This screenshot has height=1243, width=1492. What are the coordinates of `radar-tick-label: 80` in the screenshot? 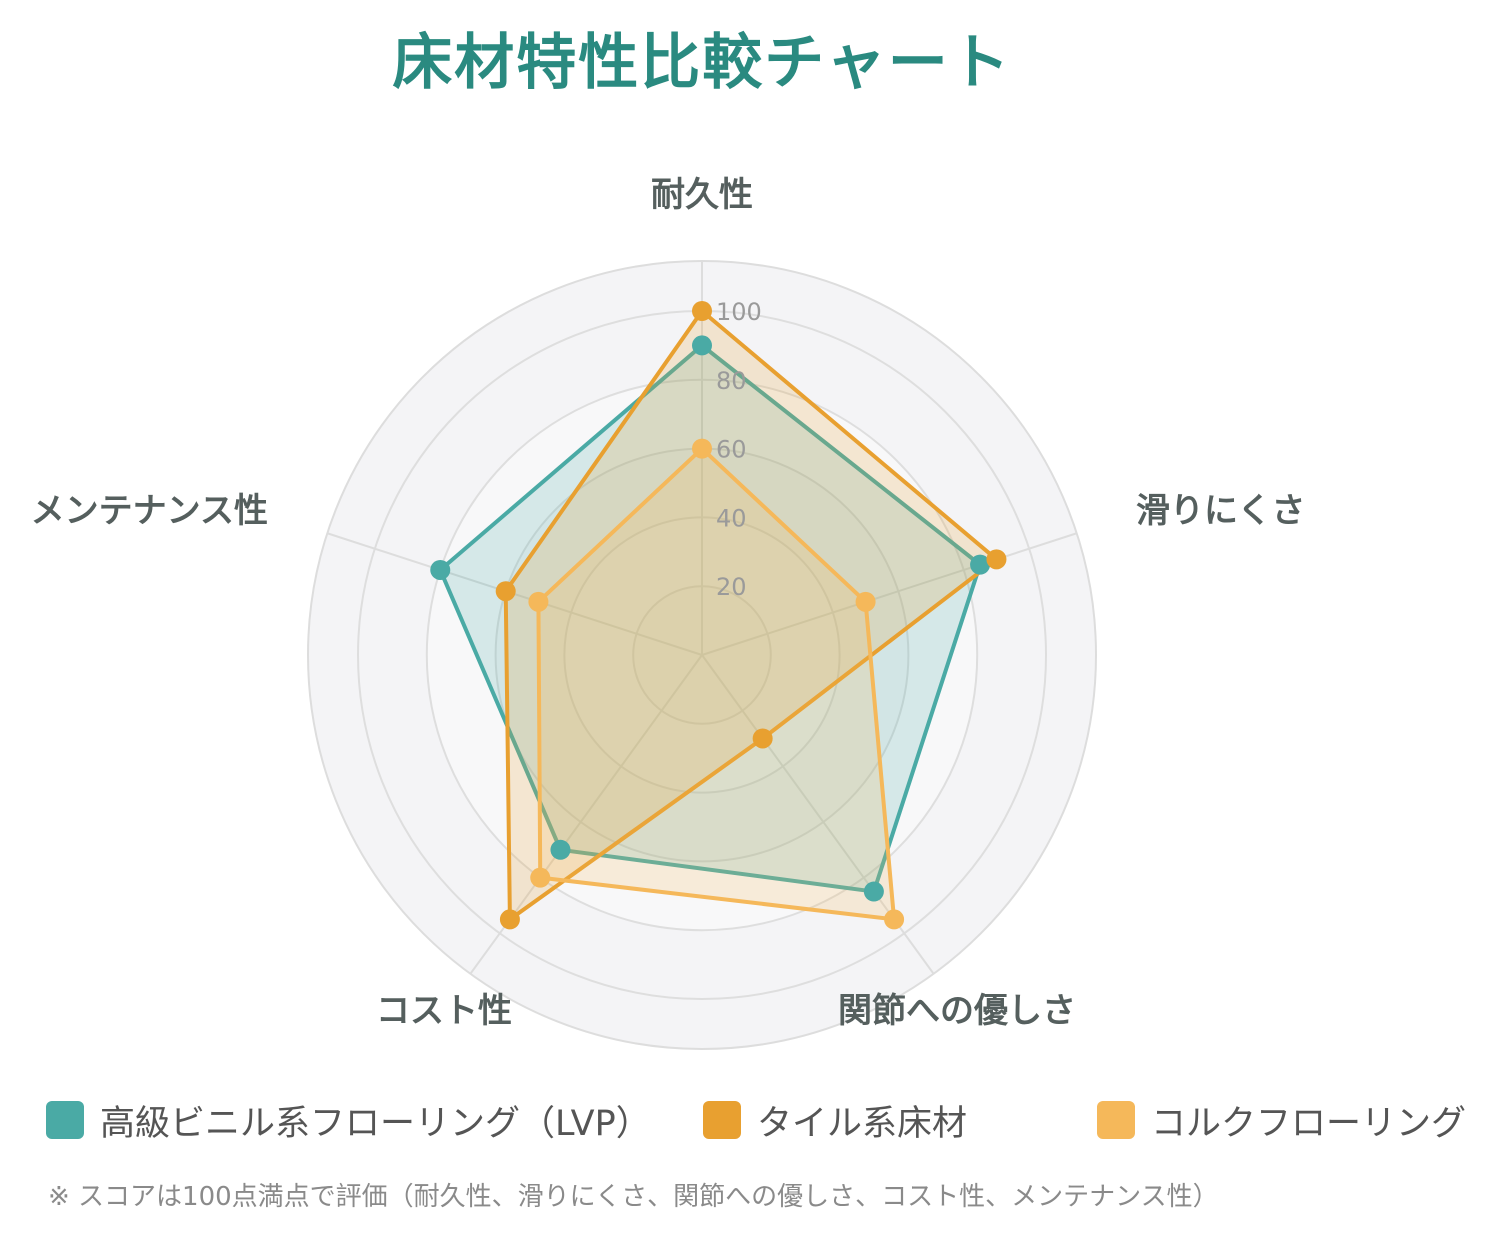 It's located at (731, 381).